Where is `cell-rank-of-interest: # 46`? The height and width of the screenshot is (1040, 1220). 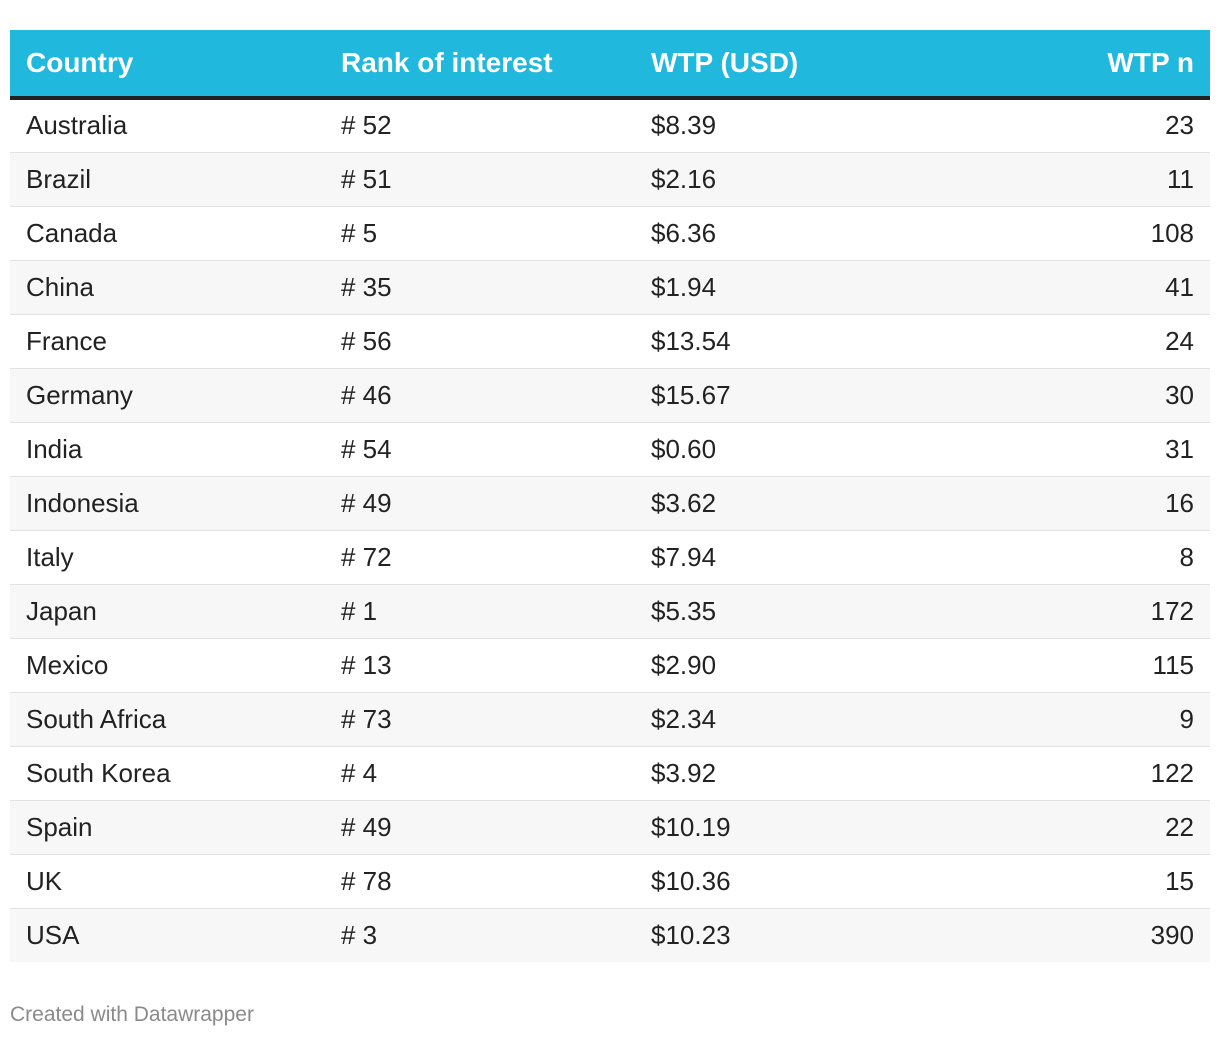 cell-rank-of-interest: # 46 is located at coordinates (480, 395).